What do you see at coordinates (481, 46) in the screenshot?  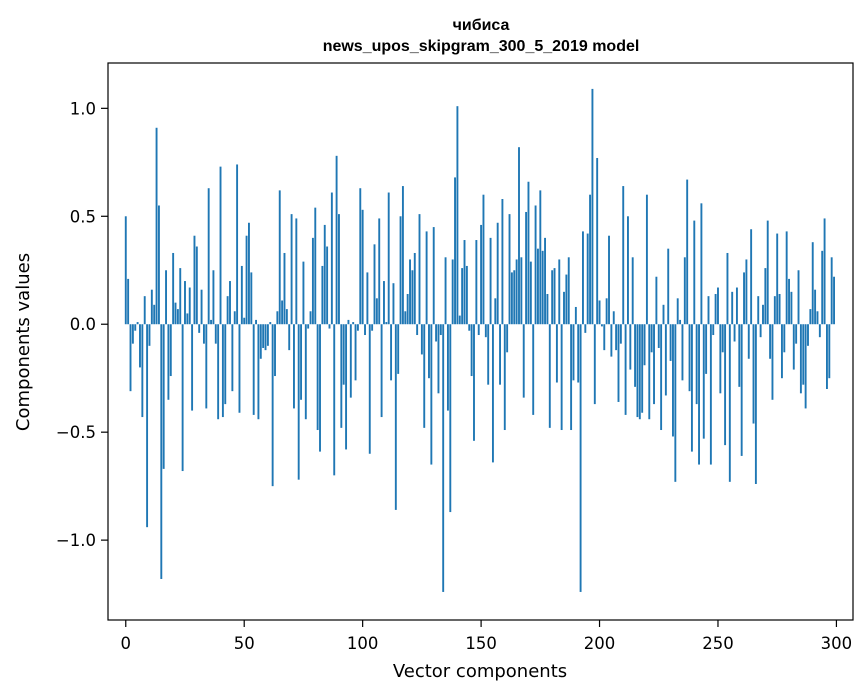 I see `chart-subtitle: news_upos_skipgram_300_5_2019 model` at bounding box center [481, 46].